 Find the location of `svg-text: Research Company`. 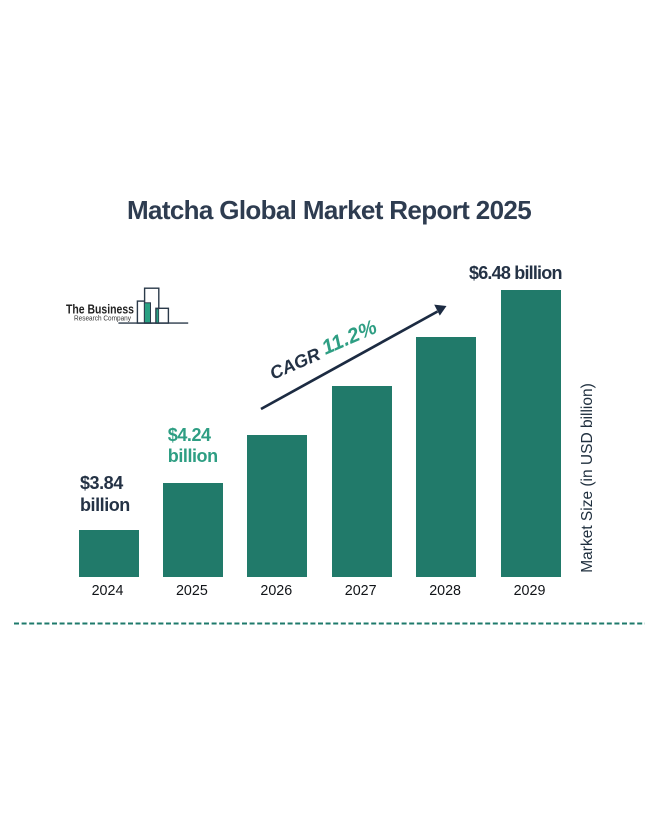

svg-text: Research Company is located at coordinates (102, 317).